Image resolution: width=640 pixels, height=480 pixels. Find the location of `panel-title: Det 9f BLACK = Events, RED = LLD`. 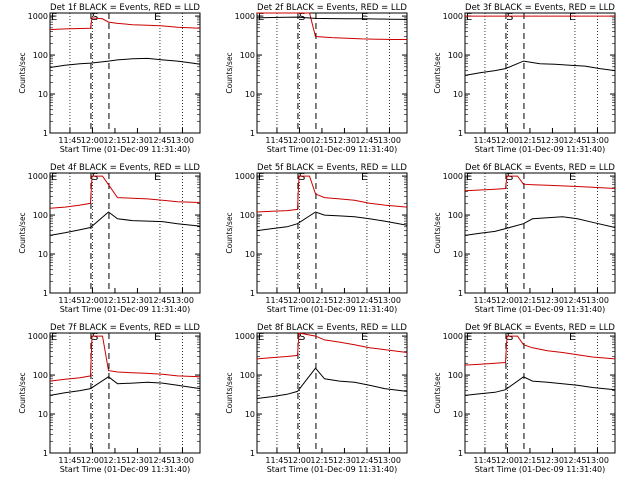

panel-title: Det 9f BLACK = Events, RED = LLD is located at coordinates (540, 328).